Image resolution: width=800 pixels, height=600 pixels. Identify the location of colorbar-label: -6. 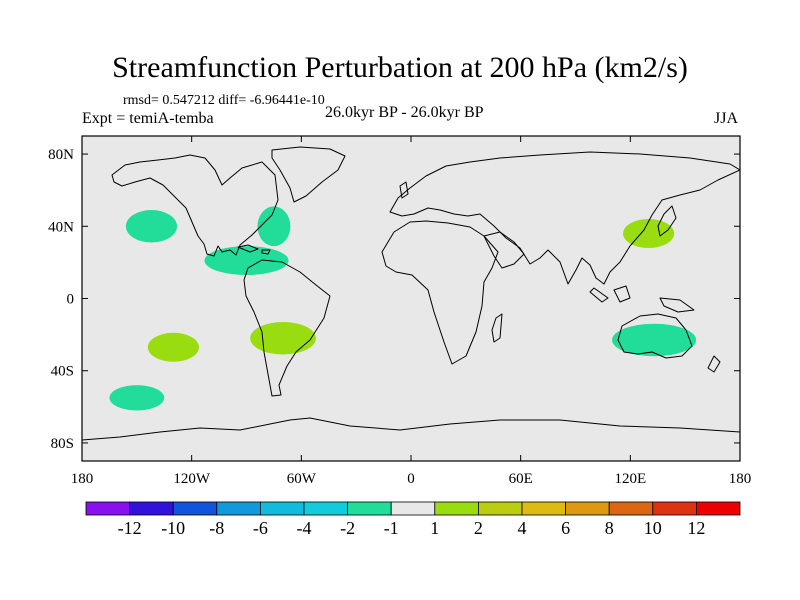
(260, 528).